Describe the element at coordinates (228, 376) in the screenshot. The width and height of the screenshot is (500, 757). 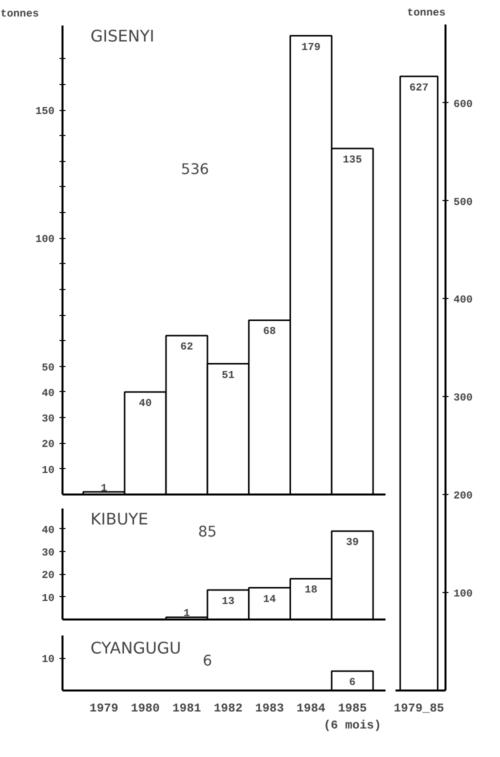
I see `data-label: 51` at that location.